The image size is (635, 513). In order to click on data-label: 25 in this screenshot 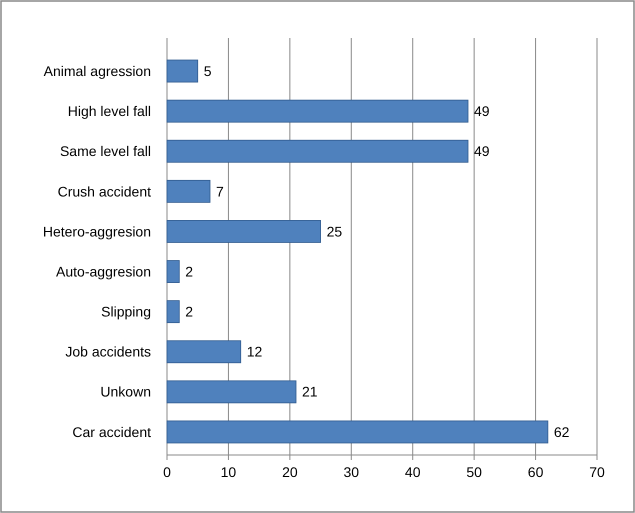, I will do `click(334, 231)`.